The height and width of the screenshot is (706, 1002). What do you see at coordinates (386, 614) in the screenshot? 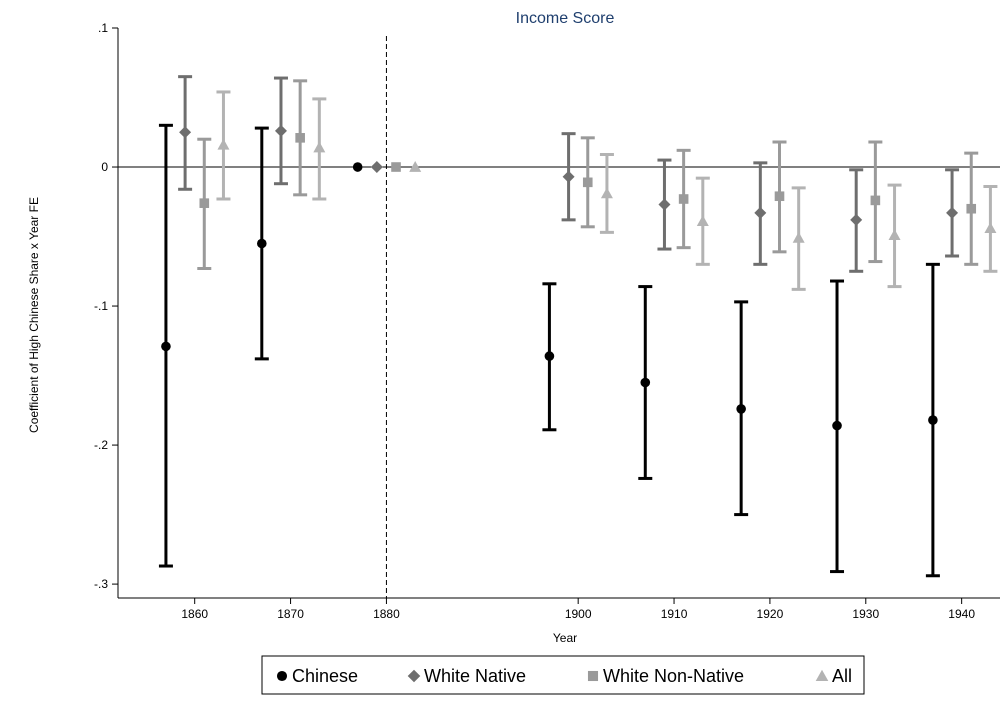
I see `x-tick-label: 1880` at bounding box center [386, 614].